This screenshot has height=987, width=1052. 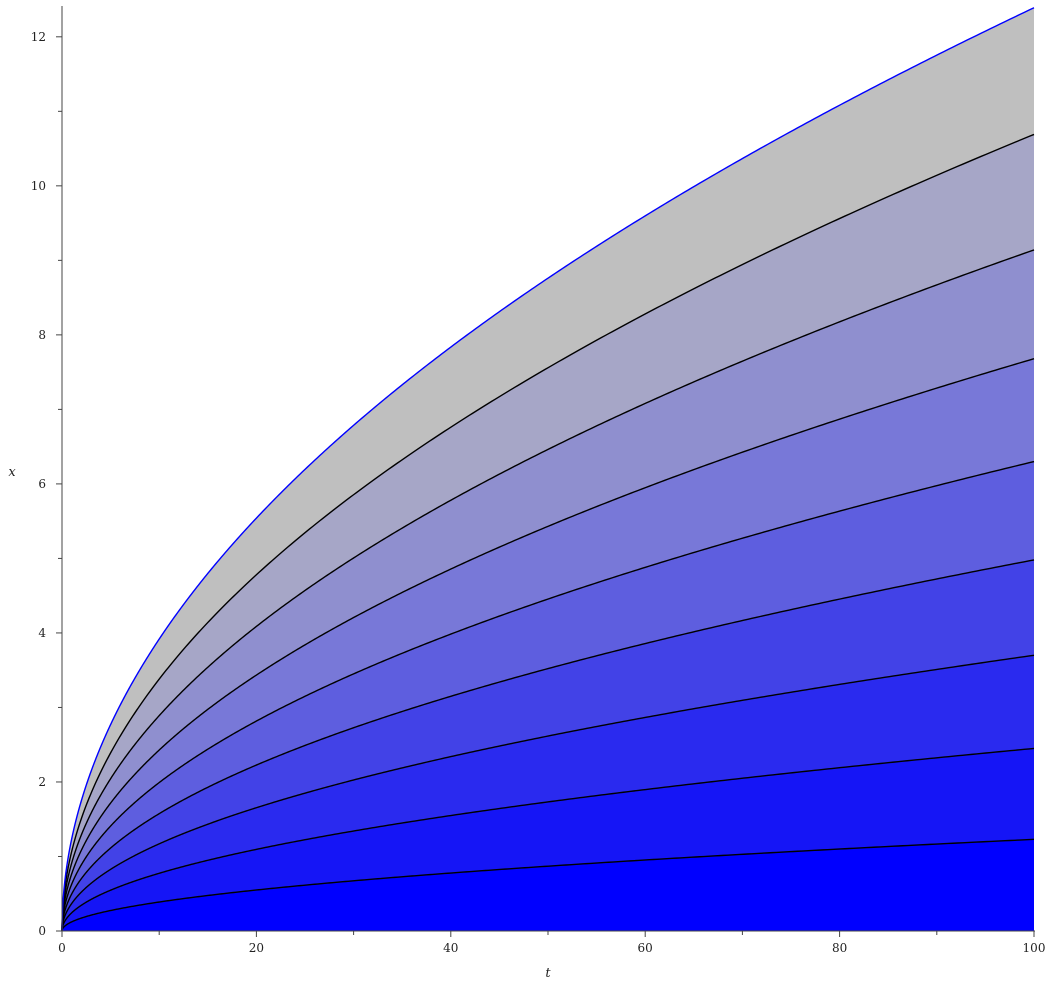 What do you see at coordinates (62, 948) in the screenshot?
I see `x-tick-label: 0` at bounding box center [62, 948].